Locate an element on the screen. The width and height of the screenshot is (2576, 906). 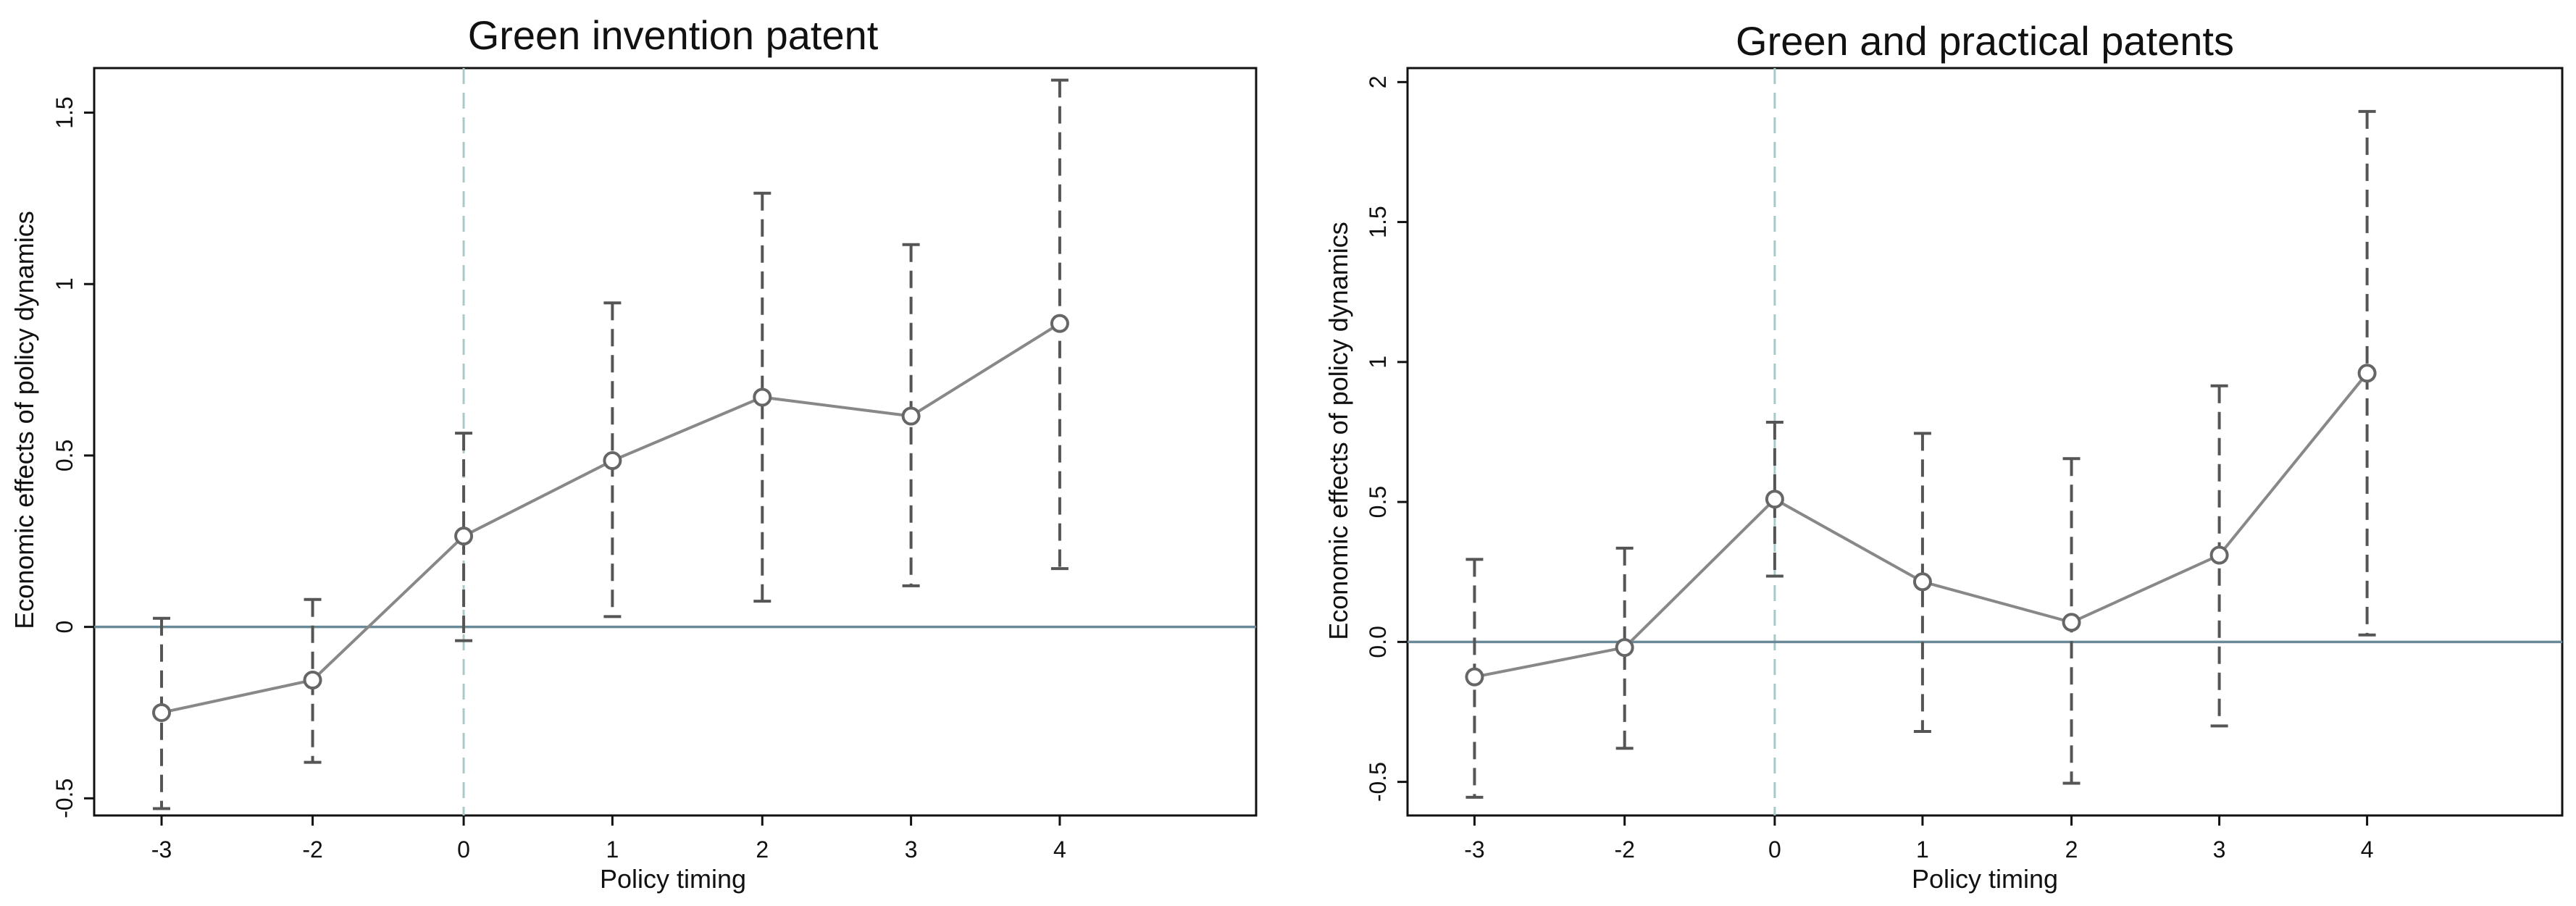
y-tick-label: 2 is located at coordinates (1378, 82).